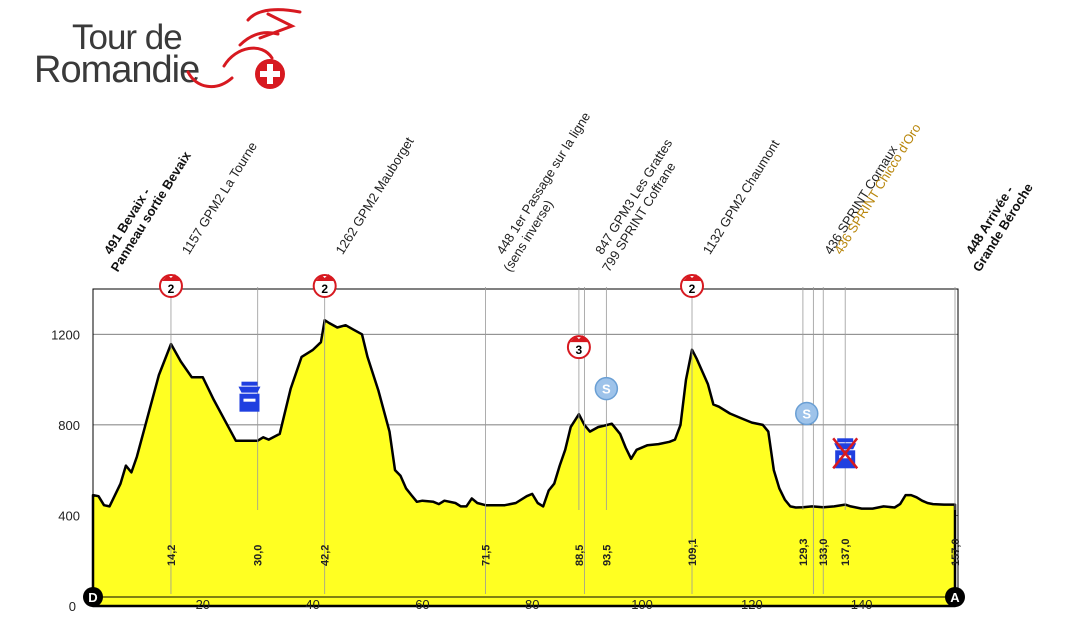  Describe the element at coordinates (693, 552) in the screenshot. I see `km-label: 109,1` at that location.